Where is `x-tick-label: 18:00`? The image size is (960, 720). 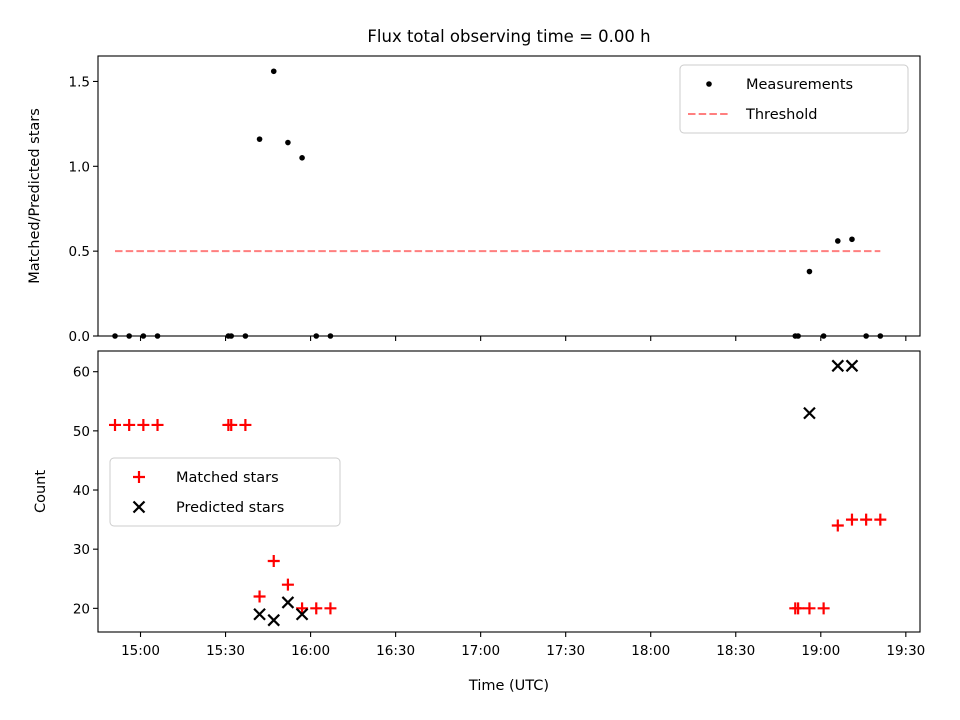 x-tick-label: 18:00 is located at coordinates (650, 651).